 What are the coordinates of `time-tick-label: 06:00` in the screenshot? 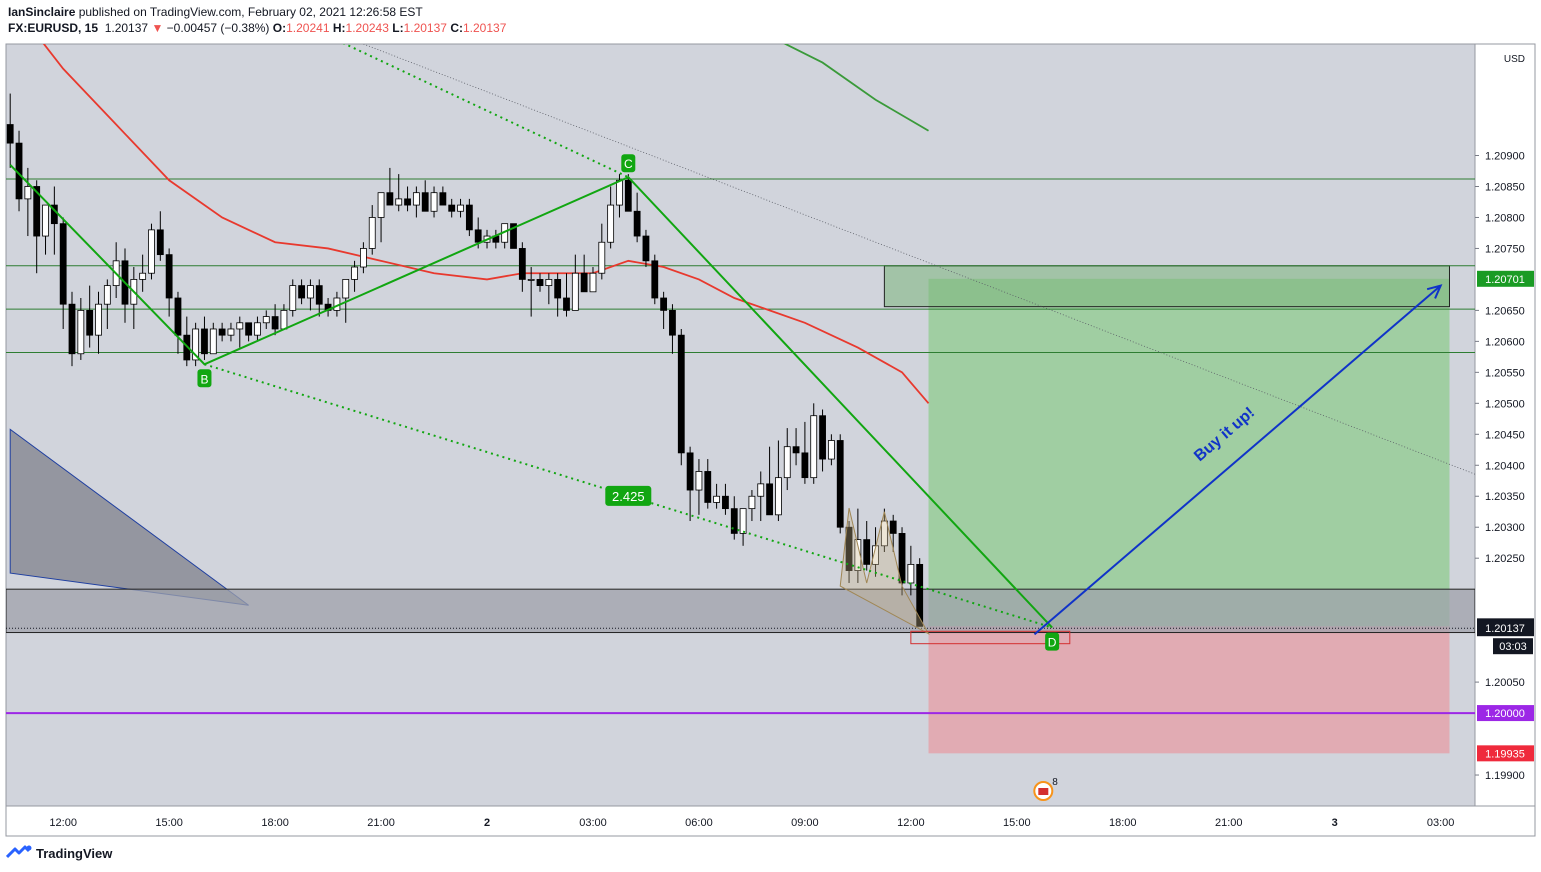 It's located at (699, 823).